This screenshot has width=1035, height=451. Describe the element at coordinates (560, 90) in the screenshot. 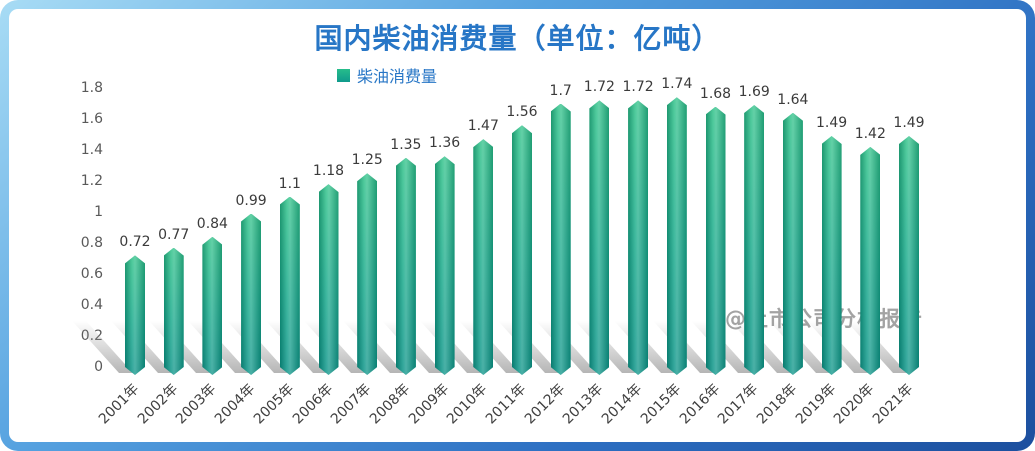

I see `bar-value-label: 1.7` at that location.